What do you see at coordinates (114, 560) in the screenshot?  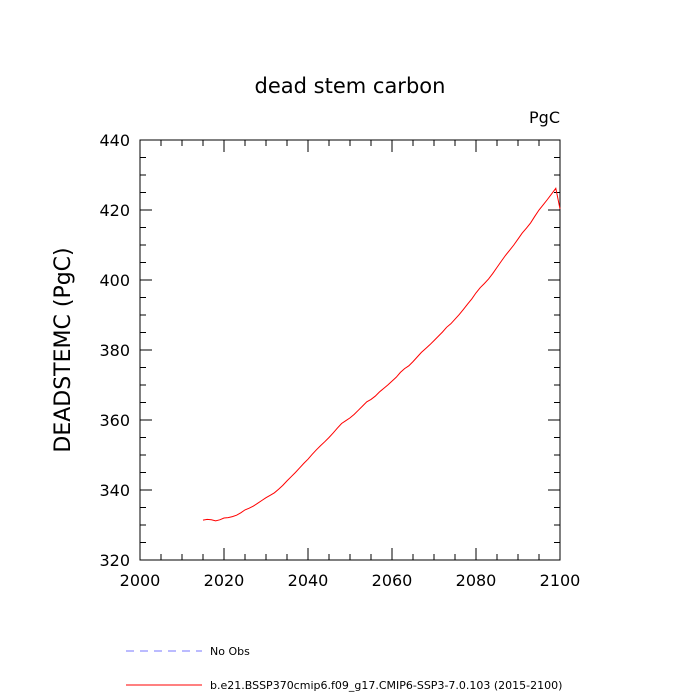 I see `y-tick-label: 320` at bounding box center [114, 560].